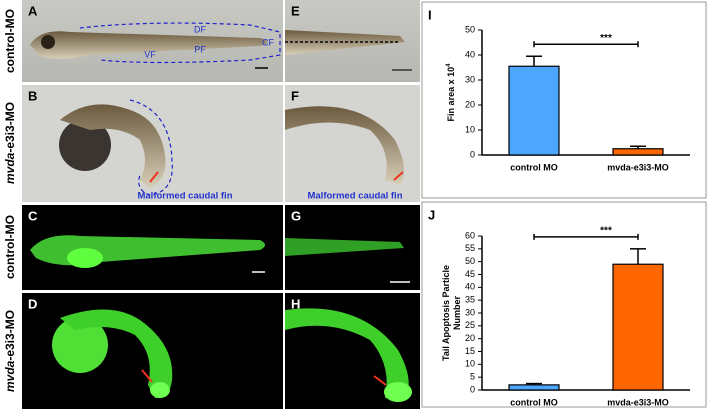 The image size is (708, 414). Describe the element at coordinates (200, 49) in the screenshot. I see `annotation: PF` at that location.